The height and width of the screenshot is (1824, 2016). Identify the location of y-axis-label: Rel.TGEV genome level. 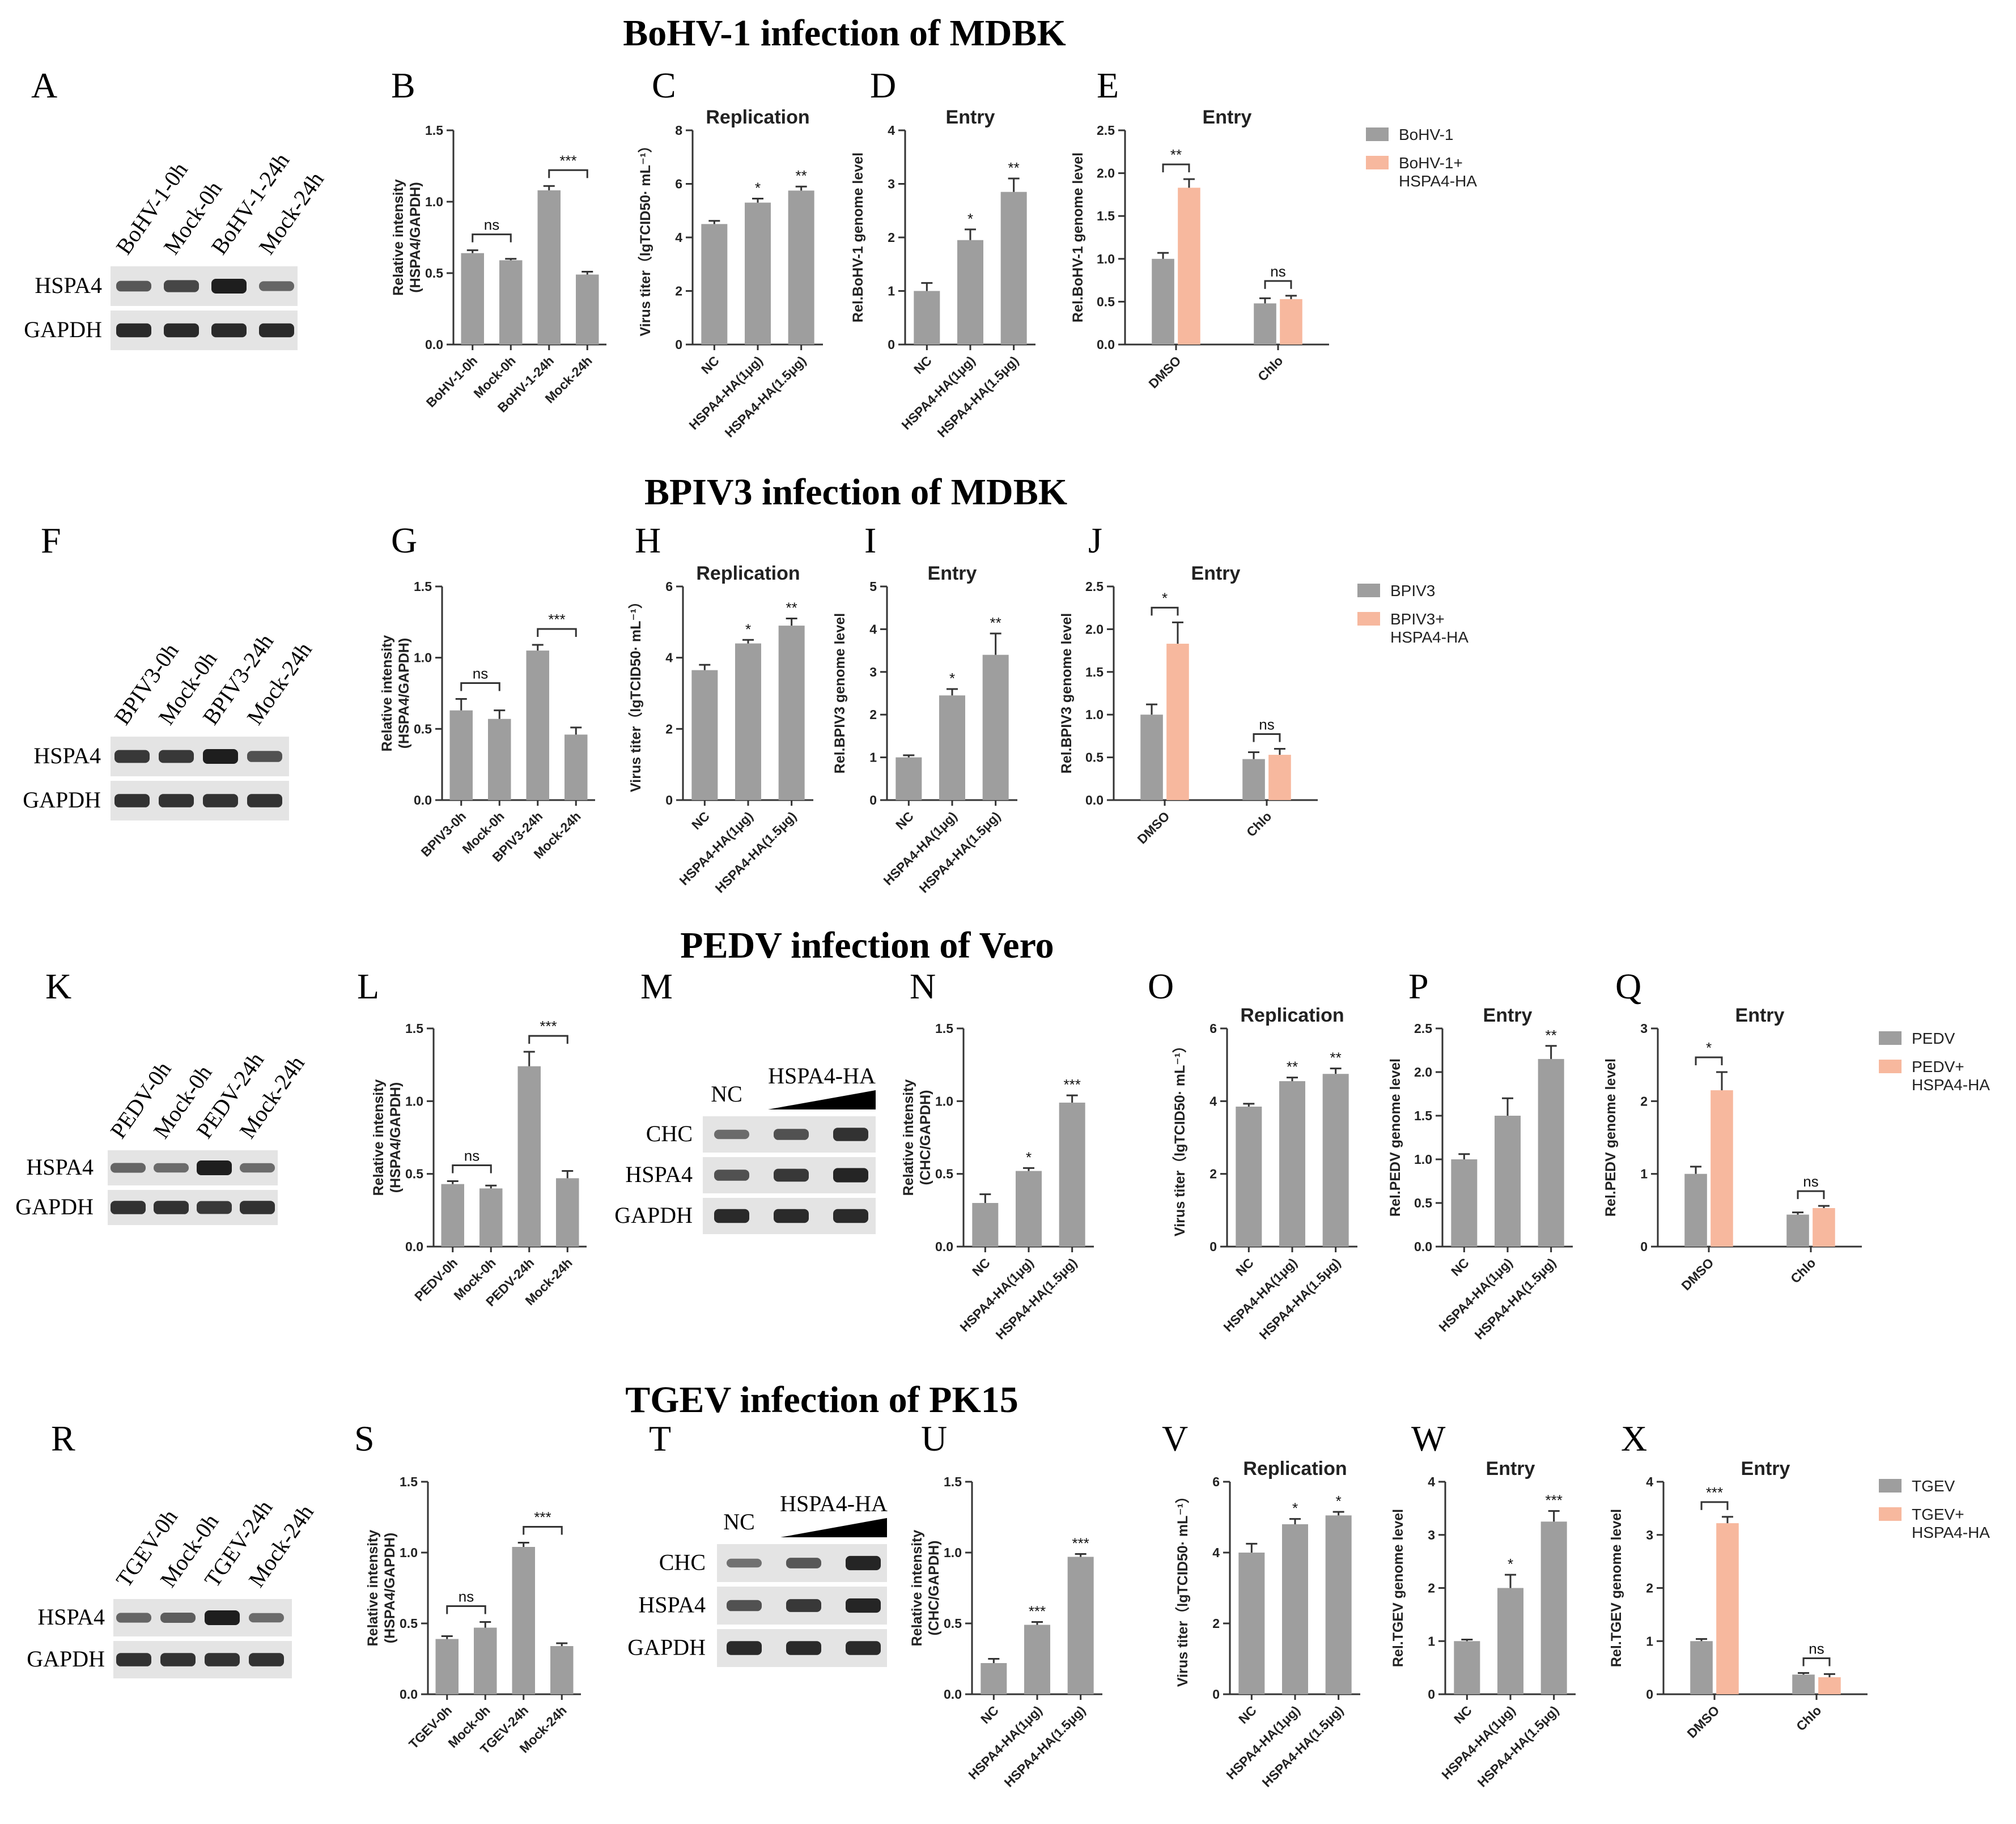
(1398, 1588).